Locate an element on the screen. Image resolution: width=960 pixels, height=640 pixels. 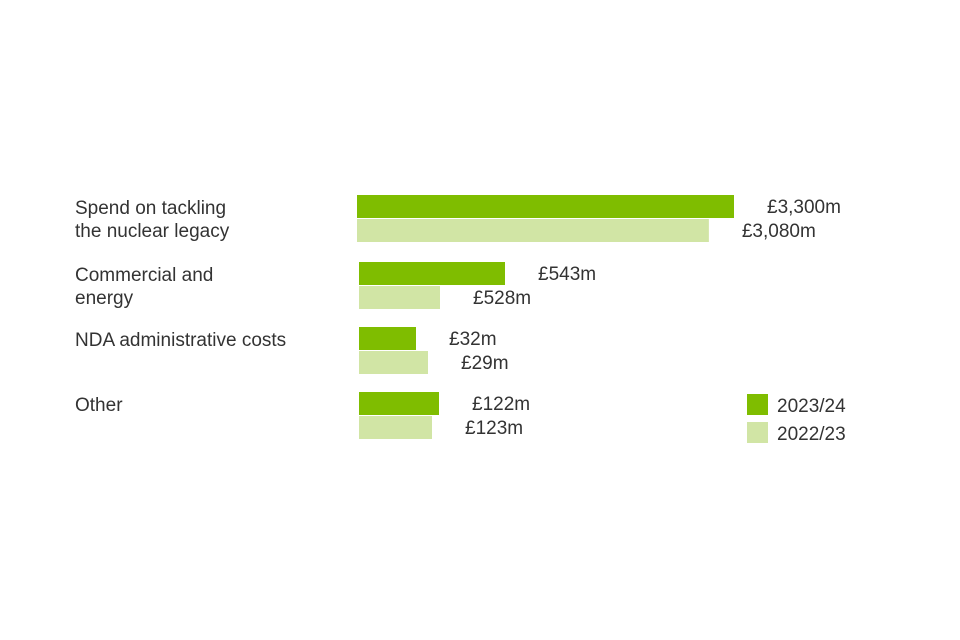
value-label-commercial-and-energy-2023-24: £543m is located at coordinates (567, 274).